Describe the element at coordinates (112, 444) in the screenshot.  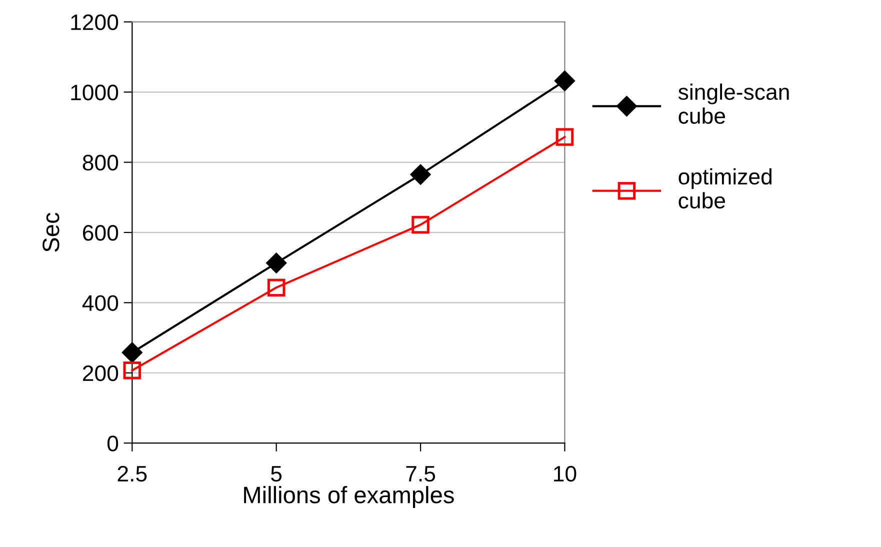
I see `y-tick-label: 0` at that location.